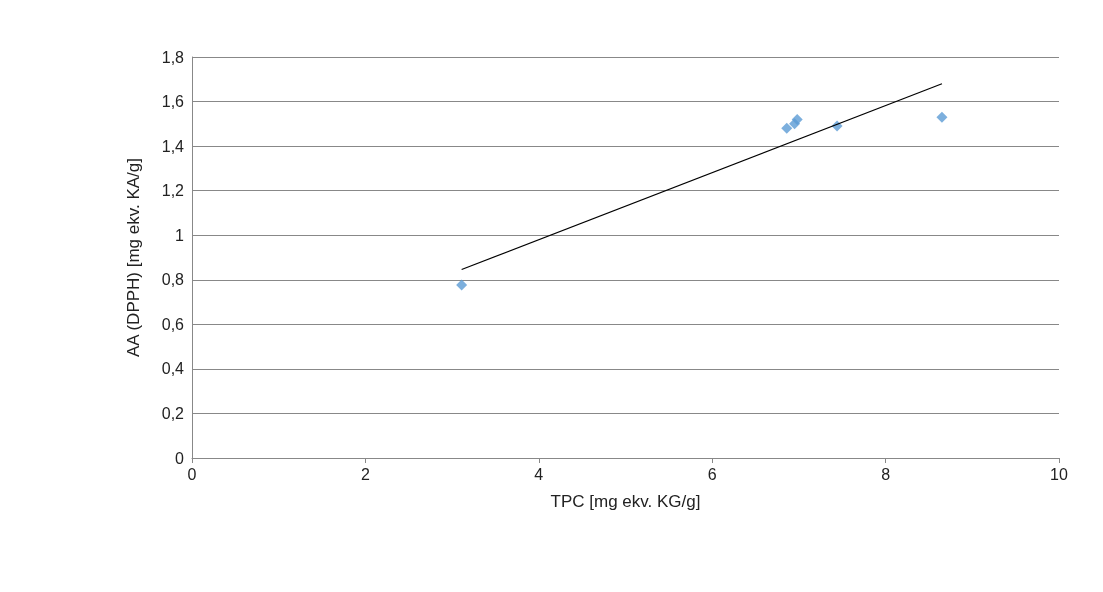 This screenshot has width=1103, height=592. What do you see at coordinates (173, 324) in the screenshot?
I see `y-tick-label: 0,6` at bounding box center [173, 324].